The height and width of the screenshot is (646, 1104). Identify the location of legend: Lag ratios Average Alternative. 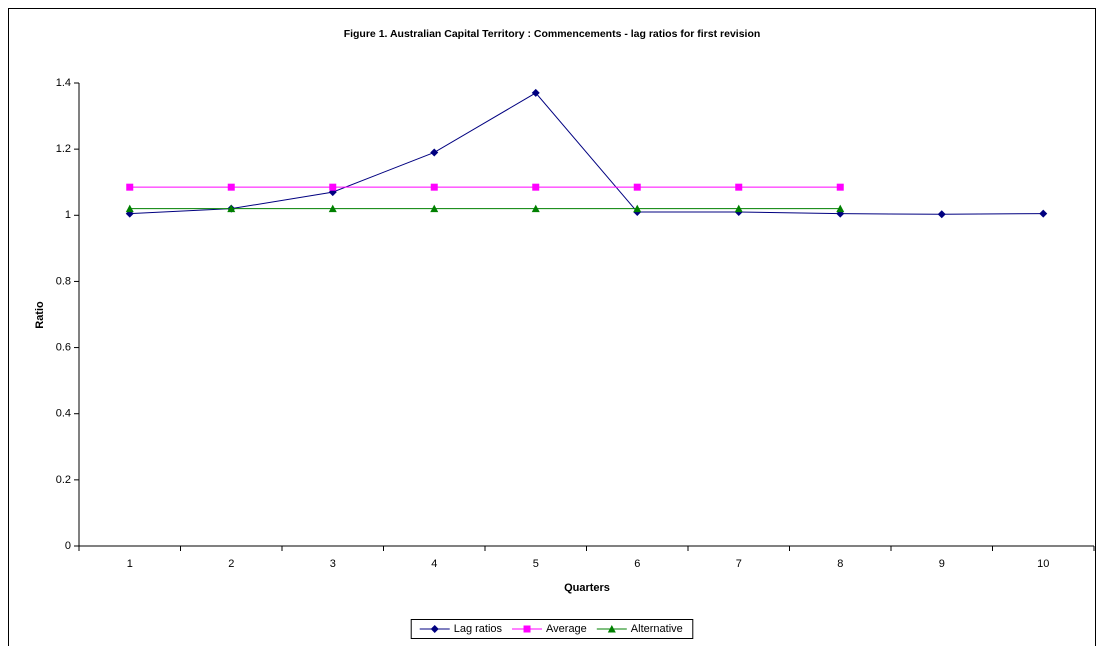
(552, 629).